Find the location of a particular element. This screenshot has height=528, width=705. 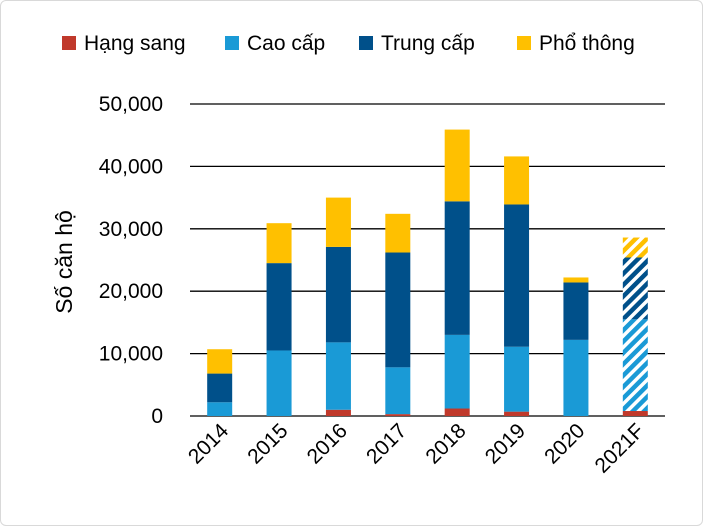

bar-segment-2020-cao-cấp is located at coordinates (576, 377).